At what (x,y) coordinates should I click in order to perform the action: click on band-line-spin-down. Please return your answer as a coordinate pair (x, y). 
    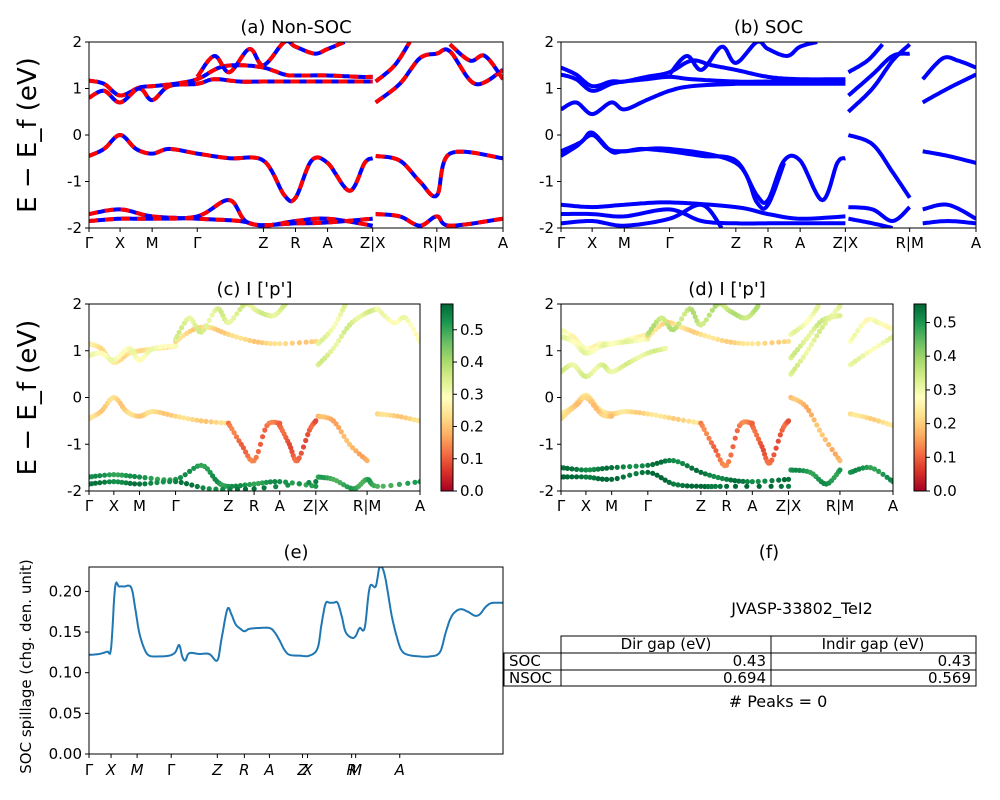
    Looking at the image, I should click on (270, 60).